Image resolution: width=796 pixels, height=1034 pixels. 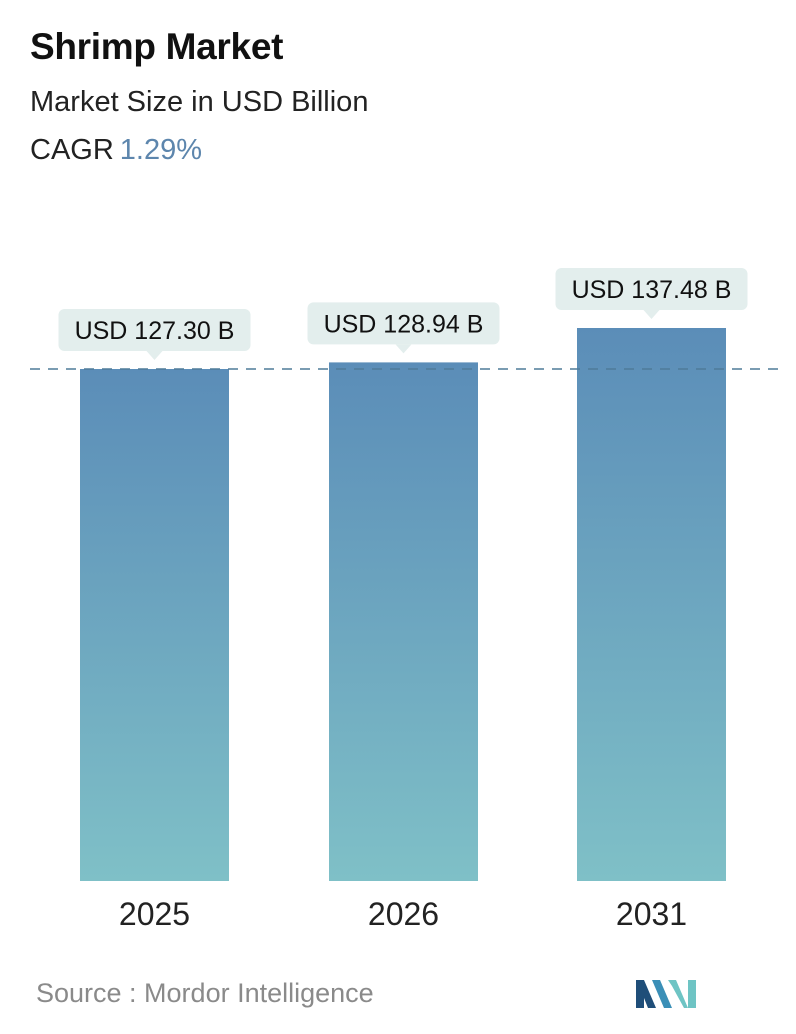 What do you see at coordinates (651, 604) in the screenshot?
I see `bar-2031` at bounding box center [651, 604].